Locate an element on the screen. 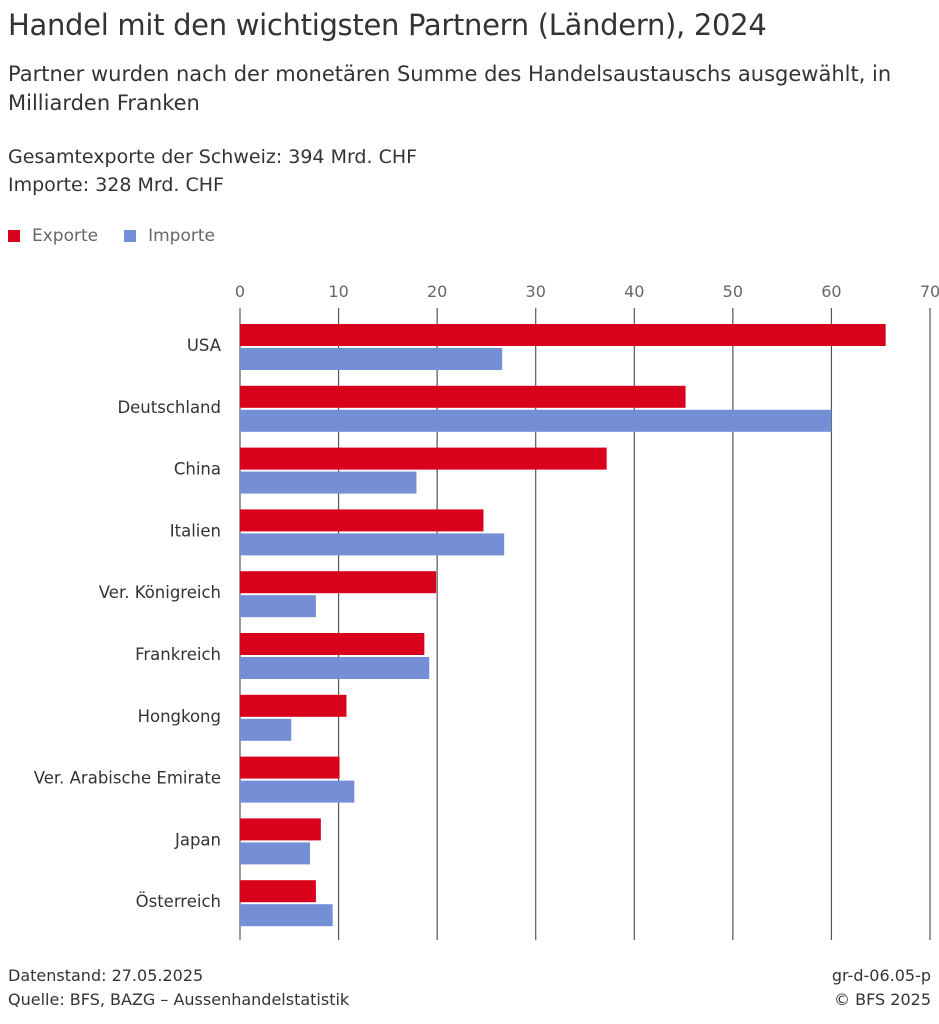 This screenshot has width=939, height=1024. legend-label-imports: Importe is located at coordinates (181, 236).